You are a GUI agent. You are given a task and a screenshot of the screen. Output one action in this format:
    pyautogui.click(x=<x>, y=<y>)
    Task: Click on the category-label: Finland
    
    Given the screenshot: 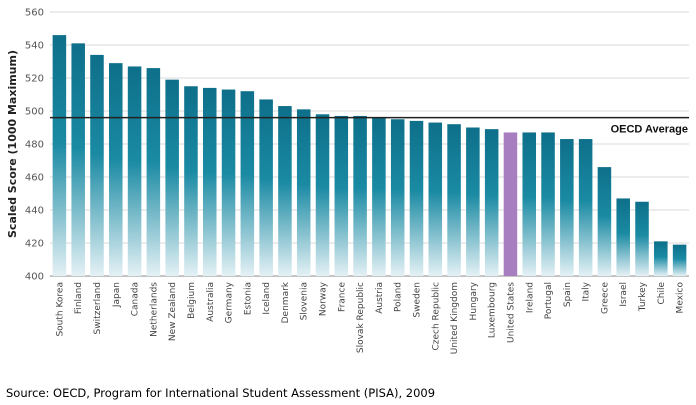 What is the action you would take?
    pyautogui.click(x=79, y=298)
    